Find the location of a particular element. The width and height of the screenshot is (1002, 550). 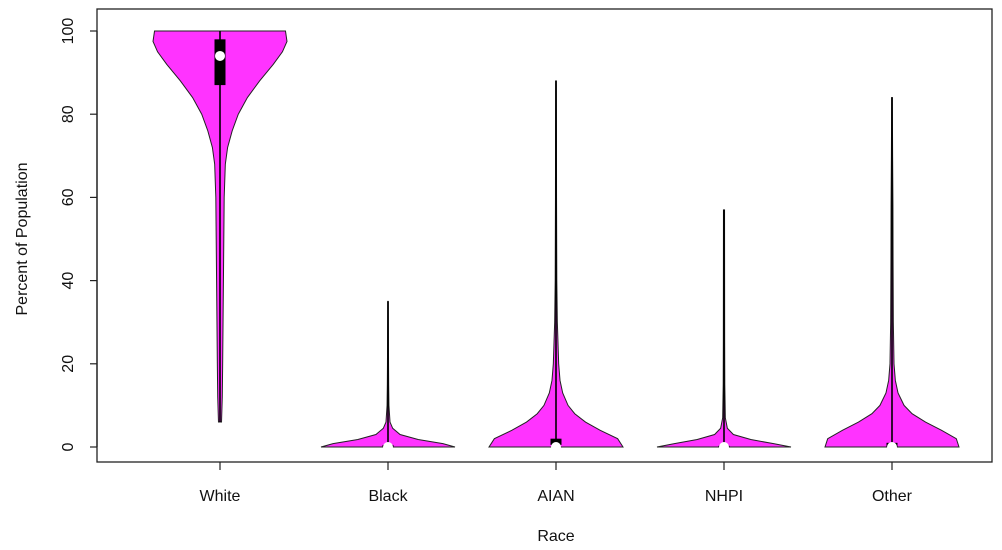

iqr-box-white is located at coordinates (220, 62).